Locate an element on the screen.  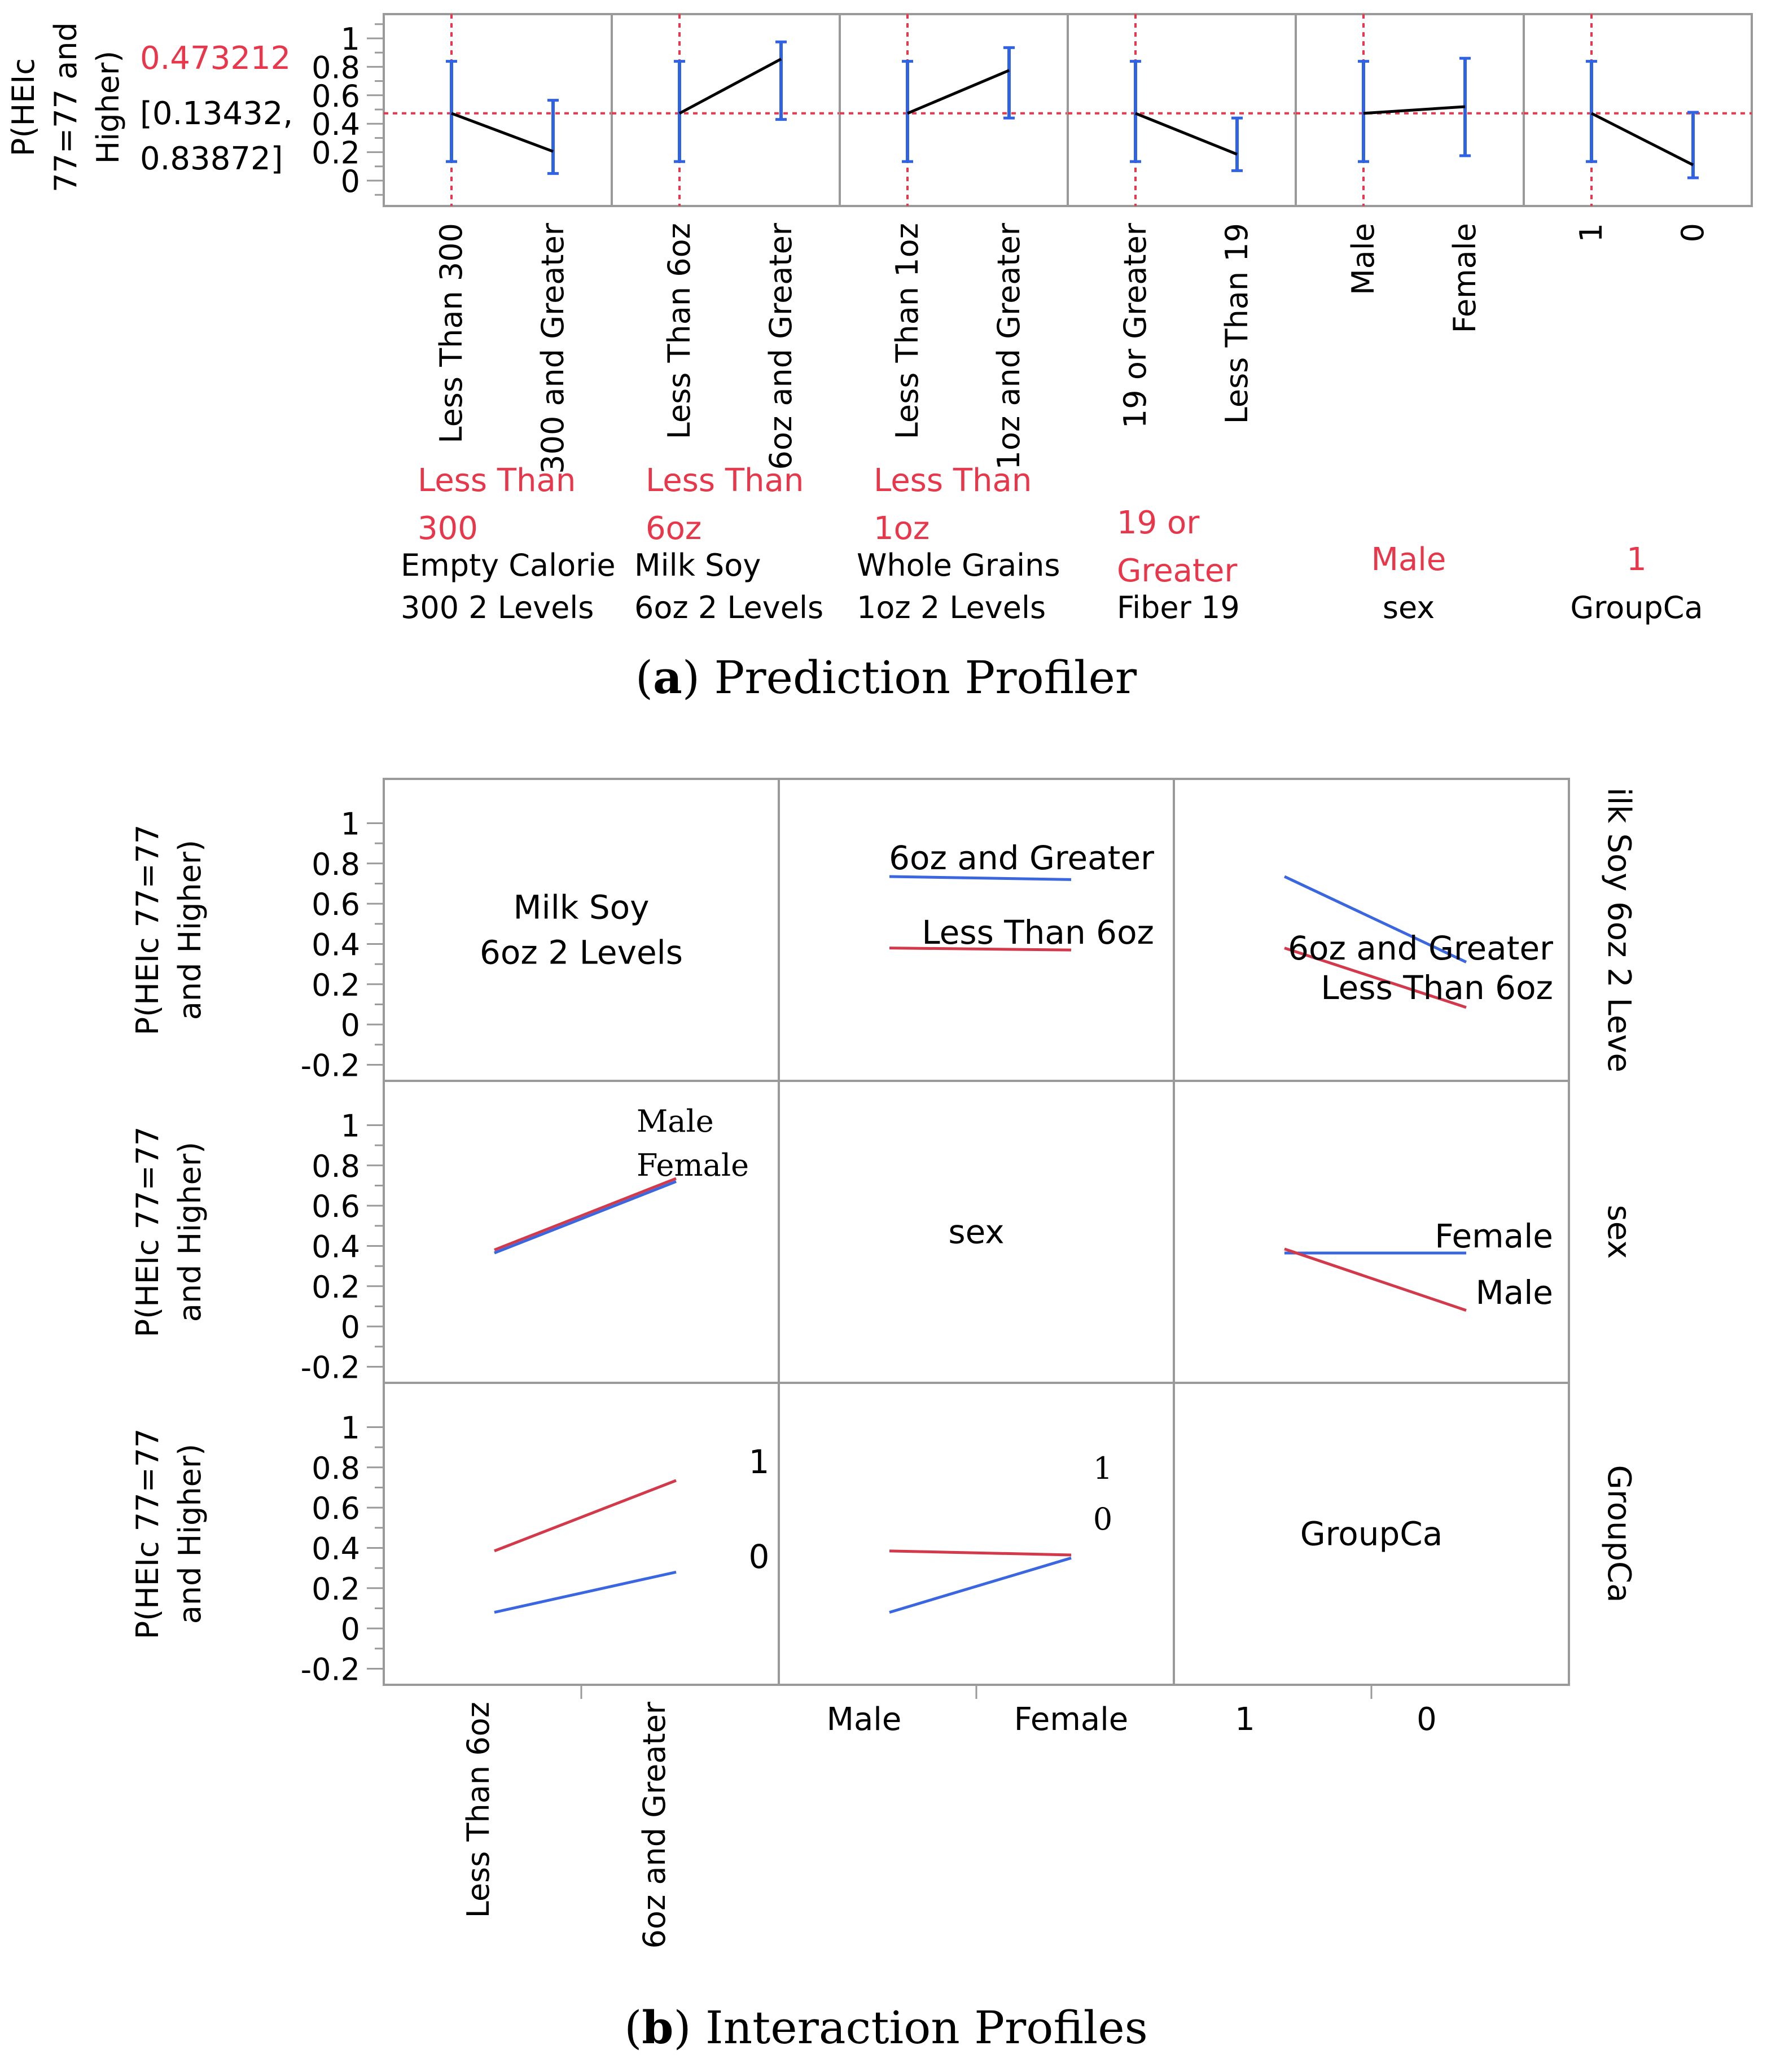
interaction-x-level-label: Less Than 6oz is located at coordinates (478, 1810).